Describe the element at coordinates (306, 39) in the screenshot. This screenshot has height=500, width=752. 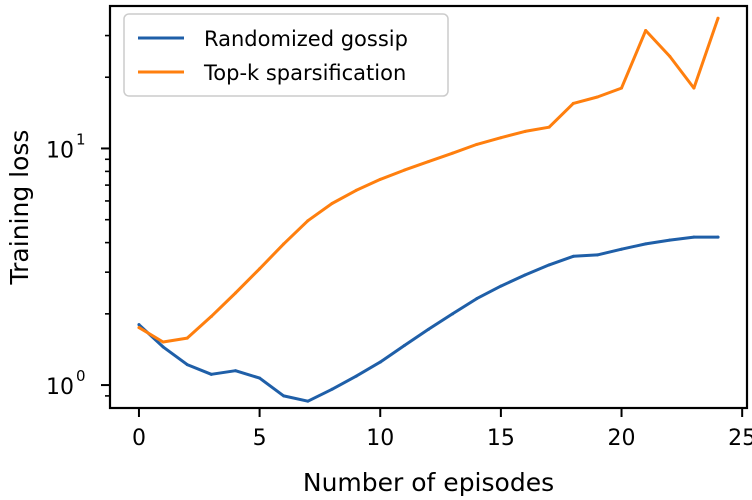
I see `legend-label-randomized-gossip: Randomized gossip` at that location.